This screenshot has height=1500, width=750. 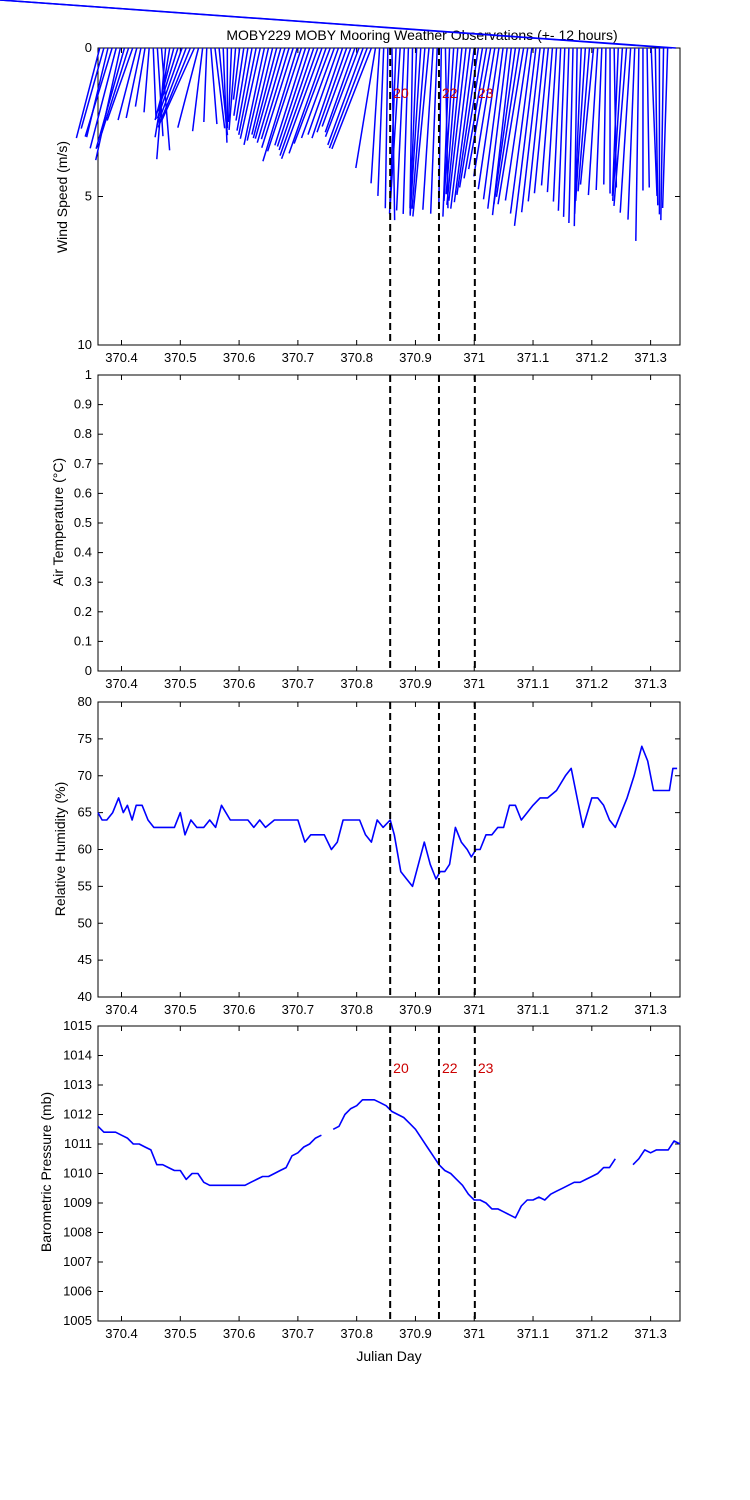 I want to click on humidity-ytick-label: 65, so click(x=85, y=812).